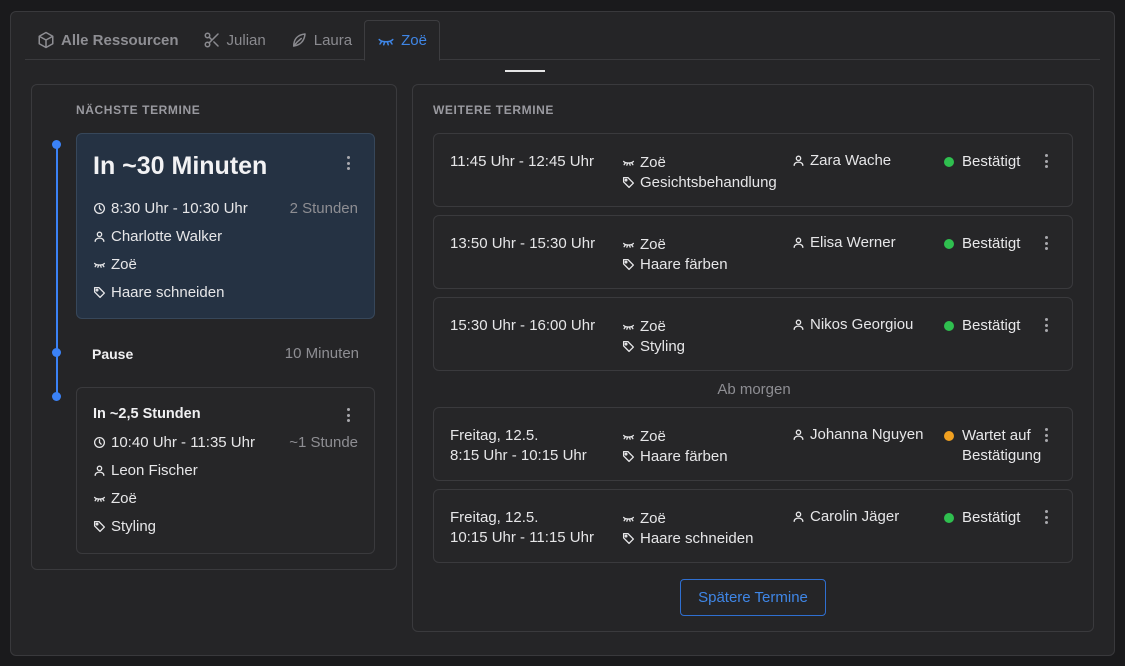  I want to click on tab-label: Laura, so click(333, 40).